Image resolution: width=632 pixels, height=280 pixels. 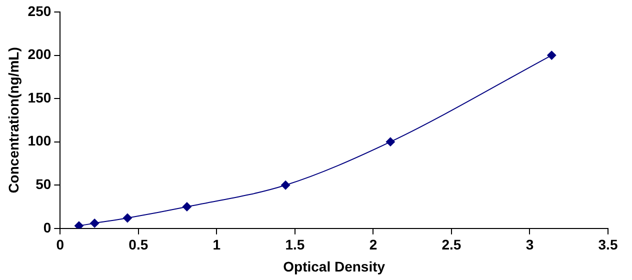 I want to click on y-tick-label: 100, so click(x=40, y=140).